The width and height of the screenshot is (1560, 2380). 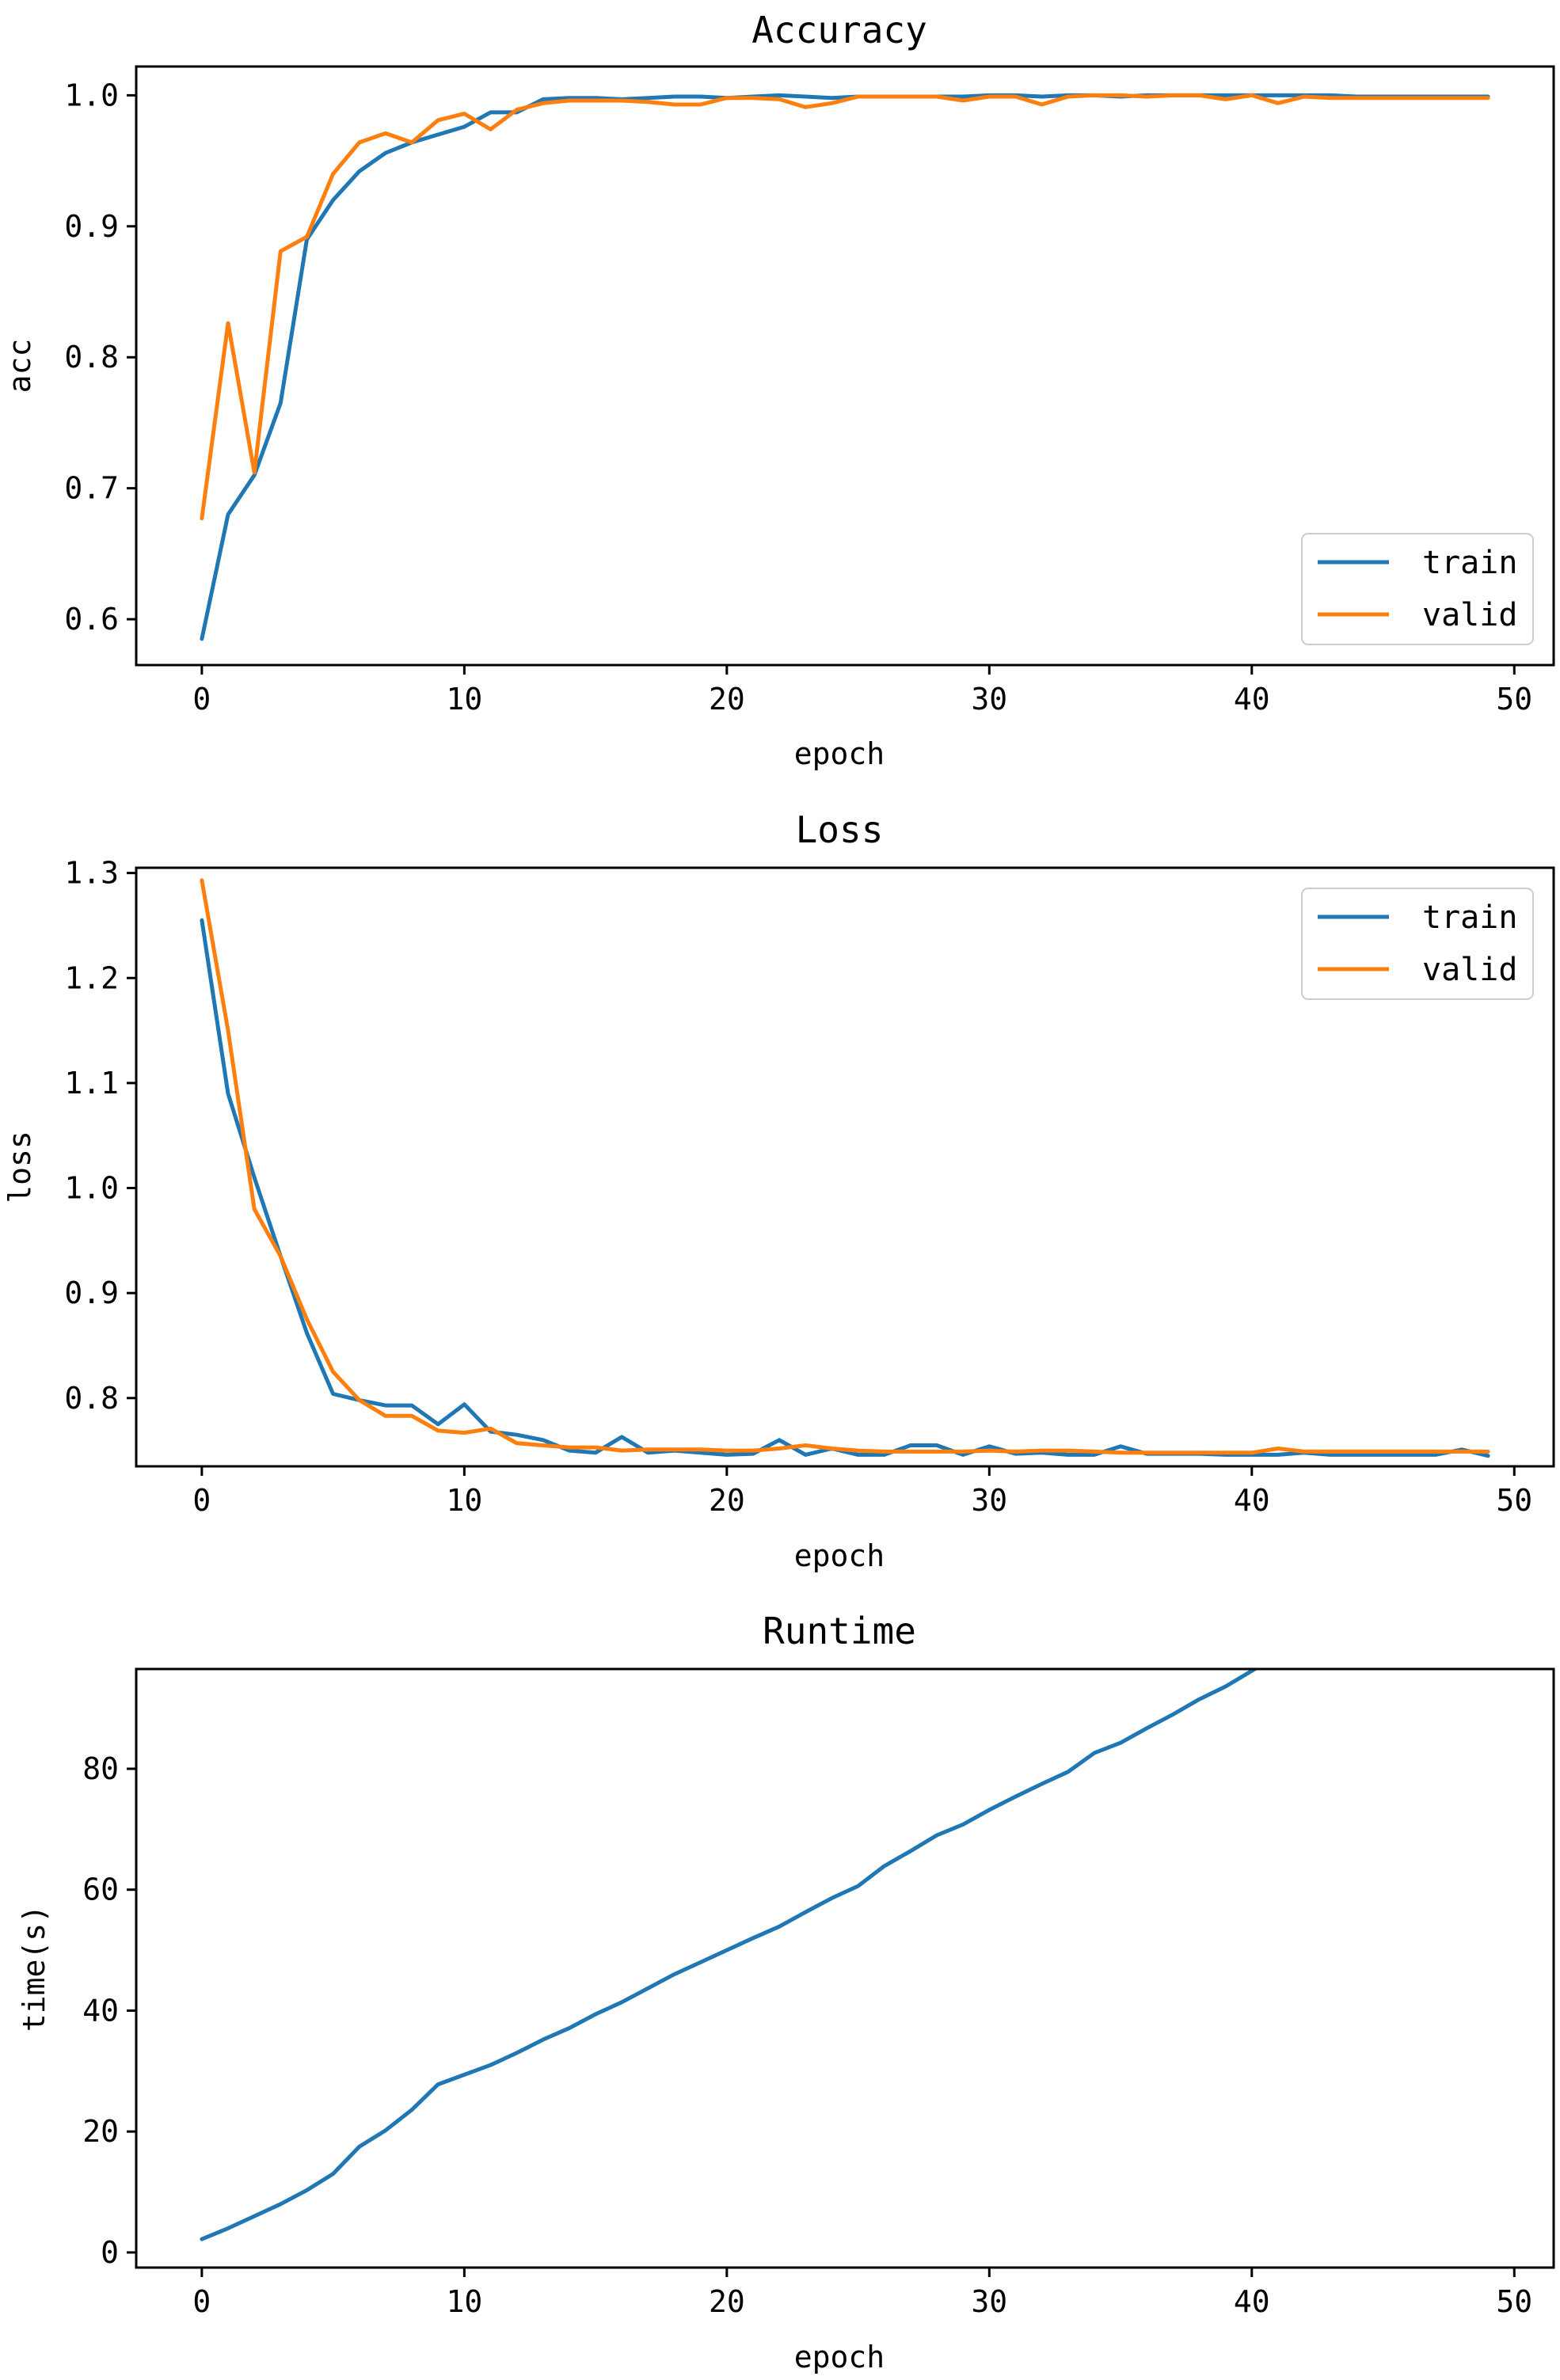 What do you see at coordinates (1469, 917) in the screenshot?
I see `loss-legend-train-label: train` at bounding box center [1469, 917].